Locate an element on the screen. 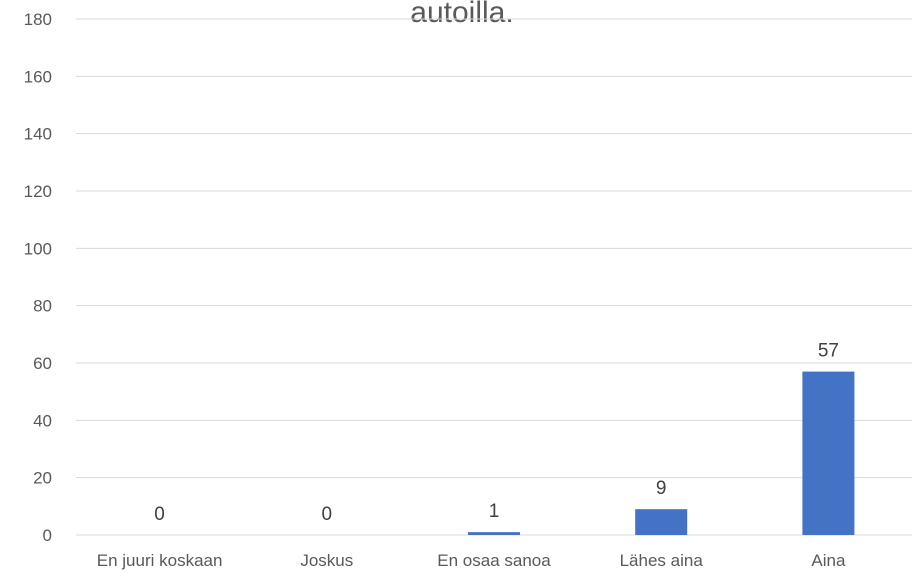 This screenshot has height=576, width=916. category-label: Lähes aina is located at coordinates (662, 560).